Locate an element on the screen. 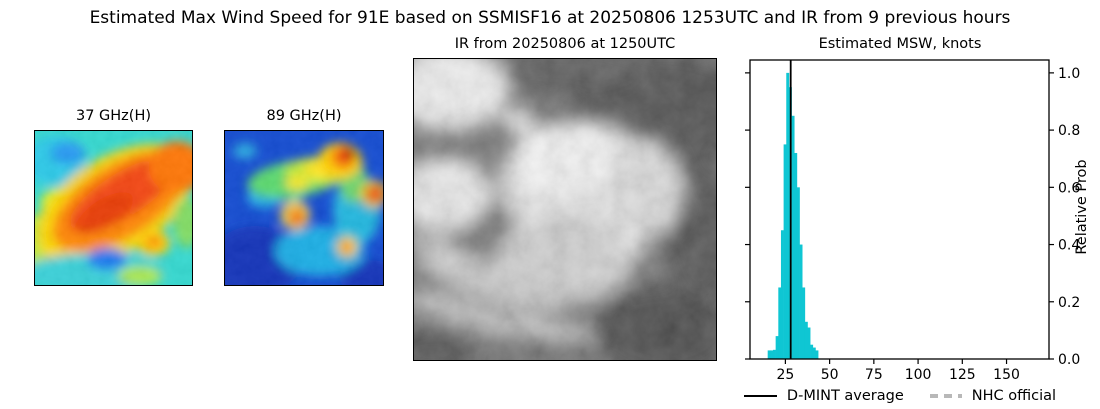  x-tick-label: 100 is located at coordinates (918, 375).